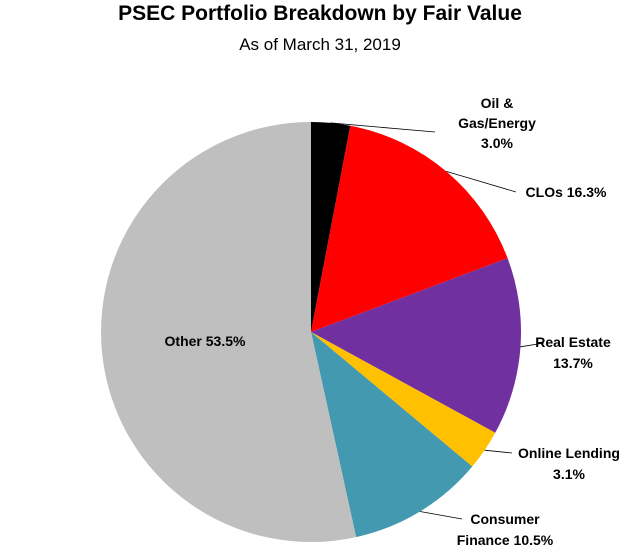 Image resolution: width=640 pixels, height=551 pixels. What do you see at coordinates (505, 529) in the screenshot?
I see `label-consumer-finance: Consumer Finance 10.5%` at bounding box center [505, 529].